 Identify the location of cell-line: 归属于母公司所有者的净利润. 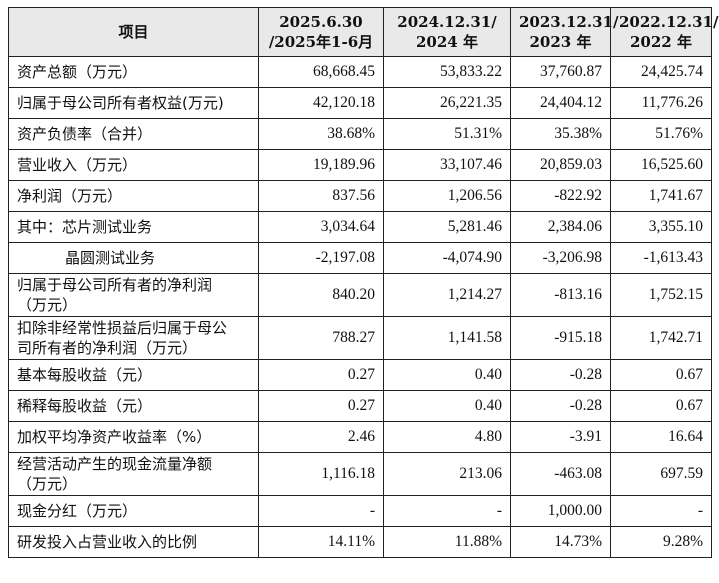
(115, 285).